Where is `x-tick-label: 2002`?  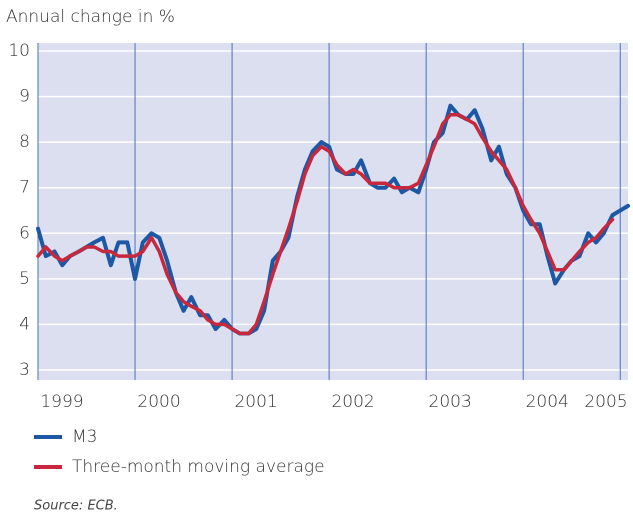 x-tick-label: 2002 is located at coordinates (352, 402).